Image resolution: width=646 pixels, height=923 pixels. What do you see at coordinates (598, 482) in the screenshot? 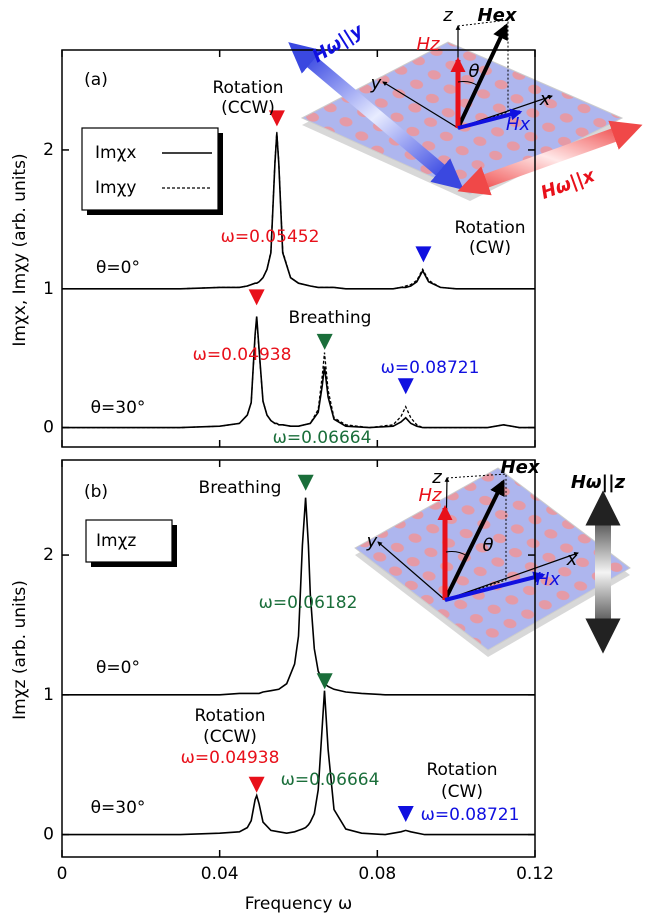
I see `inset-label: Hω||z` at bounding box center [598, 482].